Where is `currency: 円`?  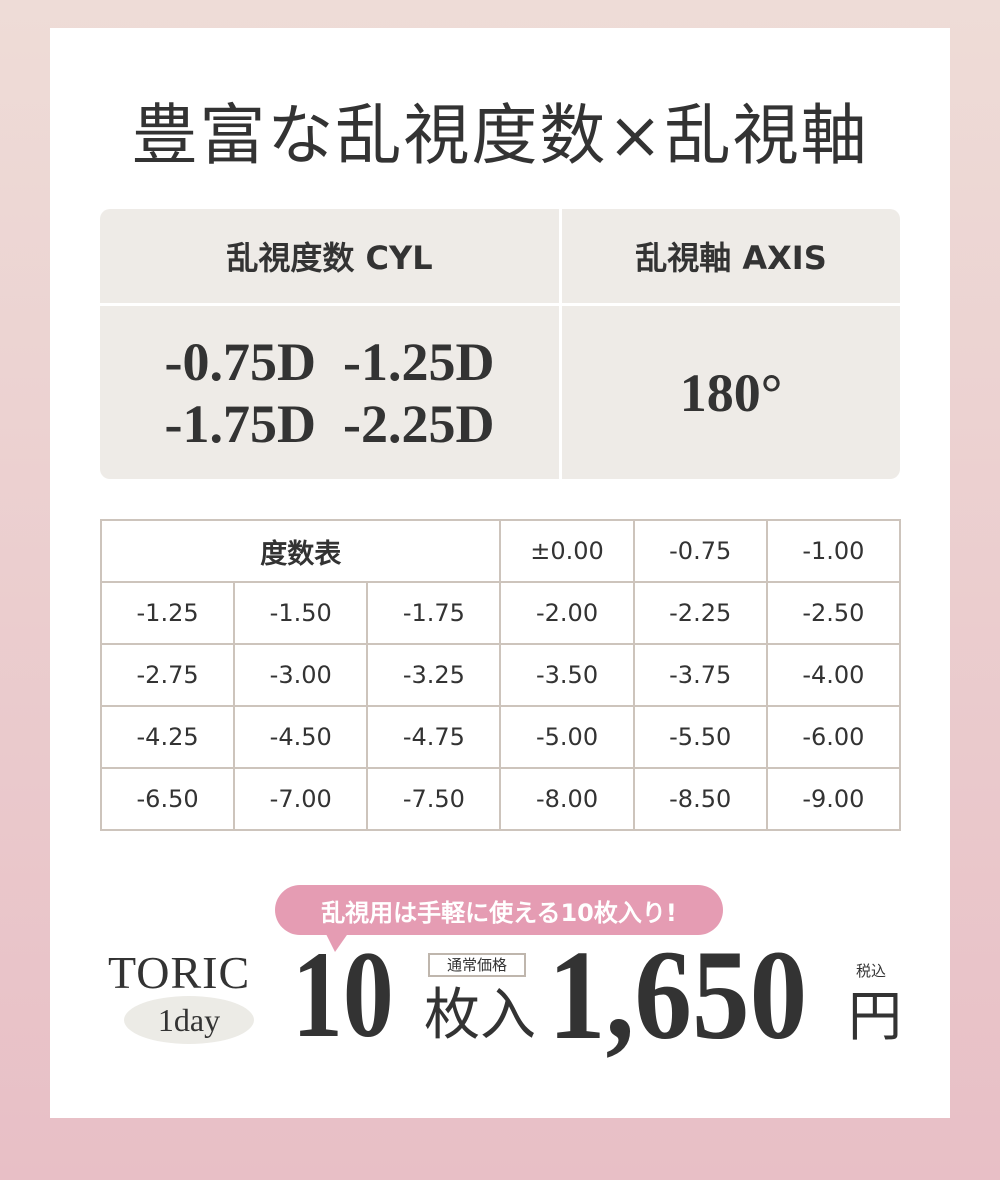 currency: 円 is located at coordinates (875, 1016).